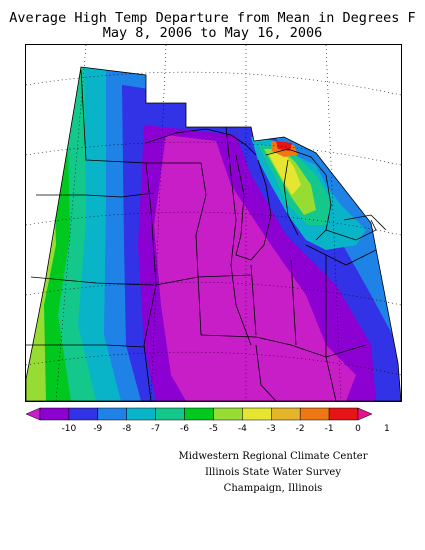 The image size is (425, 550). Describe the element at coordinates (242, 429) in the screenshot. I see `scale-tick-label: -4` at that location.